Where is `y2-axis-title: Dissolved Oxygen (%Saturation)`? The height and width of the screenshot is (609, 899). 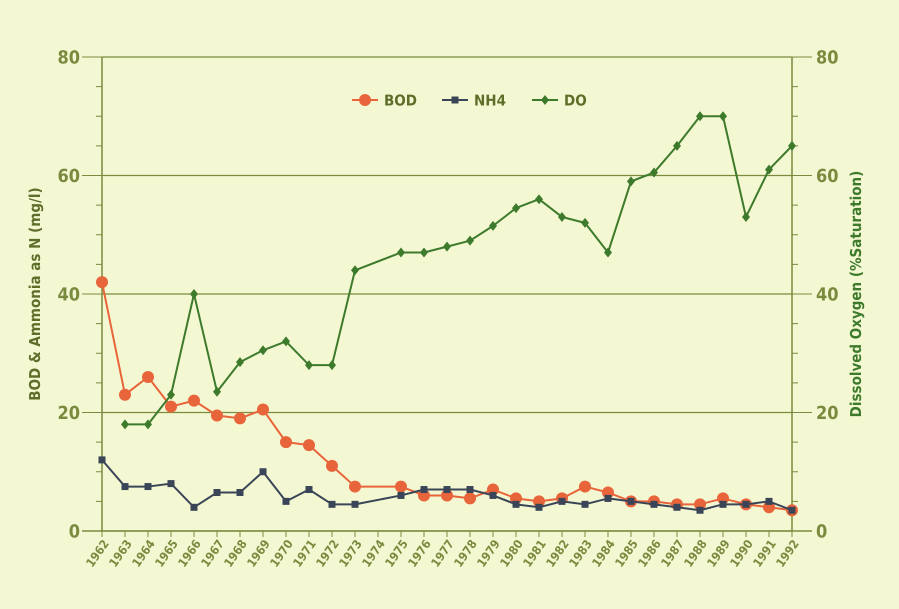 y2-axis-title: Dissolved Oxygen (%Saturation) is located at coordinates (856, 294).